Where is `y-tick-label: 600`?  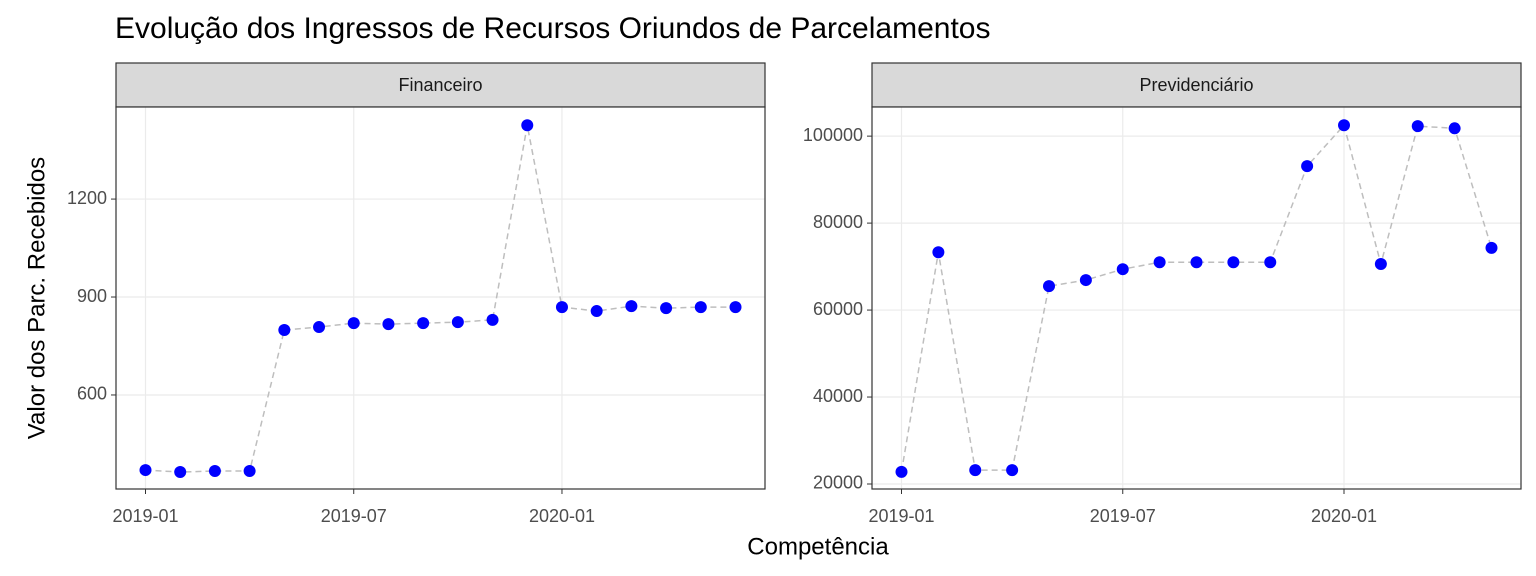
y-tick-label: 600 is located at coordinates (92, 394).